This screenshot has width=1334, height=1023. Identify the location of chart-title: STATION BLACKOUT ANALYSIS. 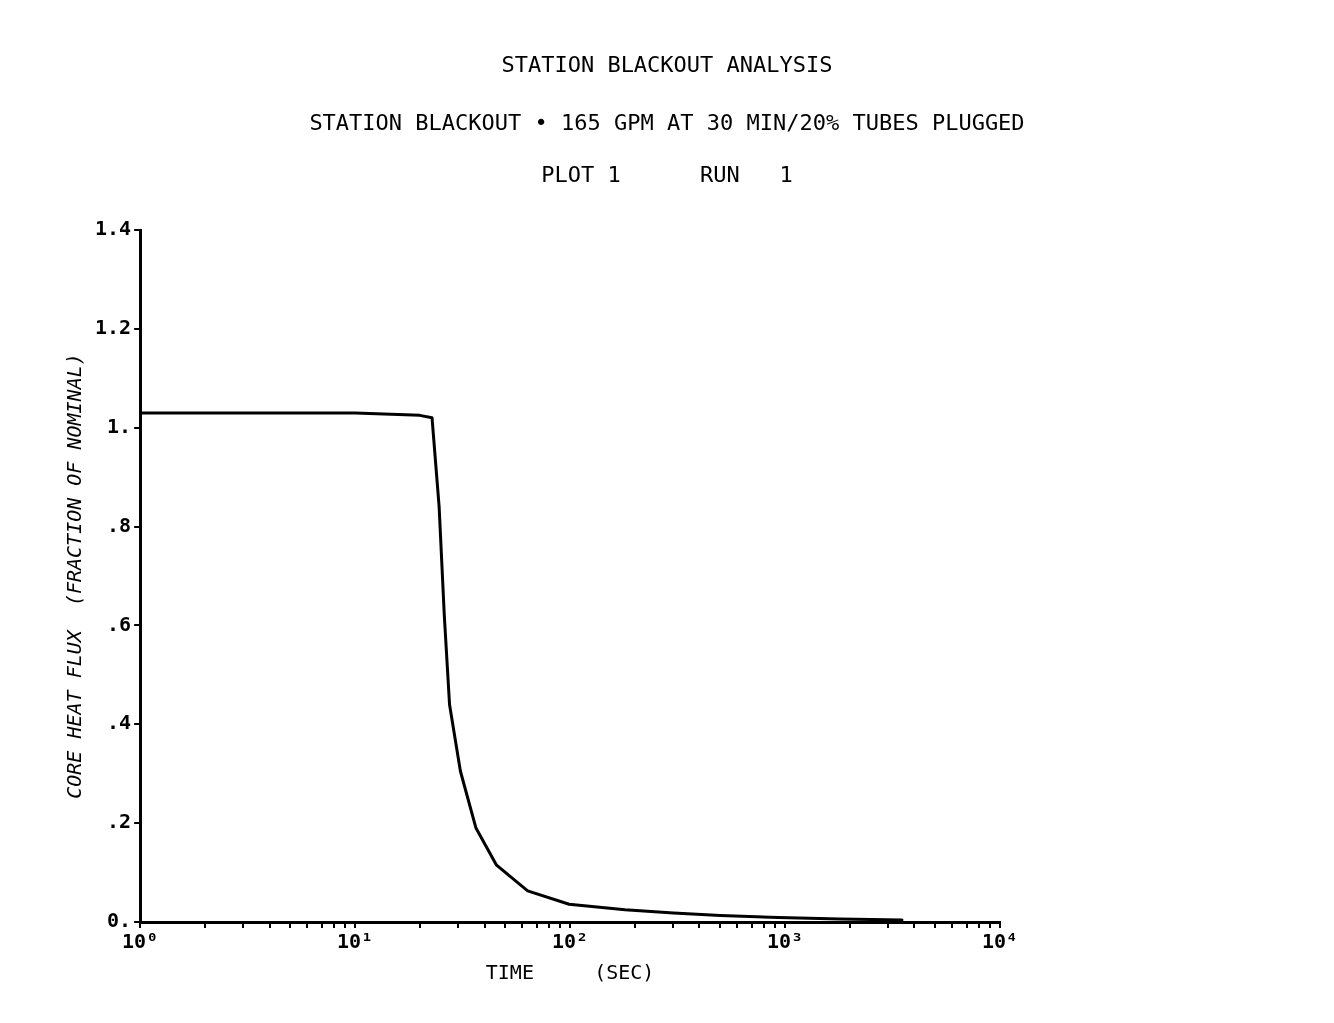
(667, 64).